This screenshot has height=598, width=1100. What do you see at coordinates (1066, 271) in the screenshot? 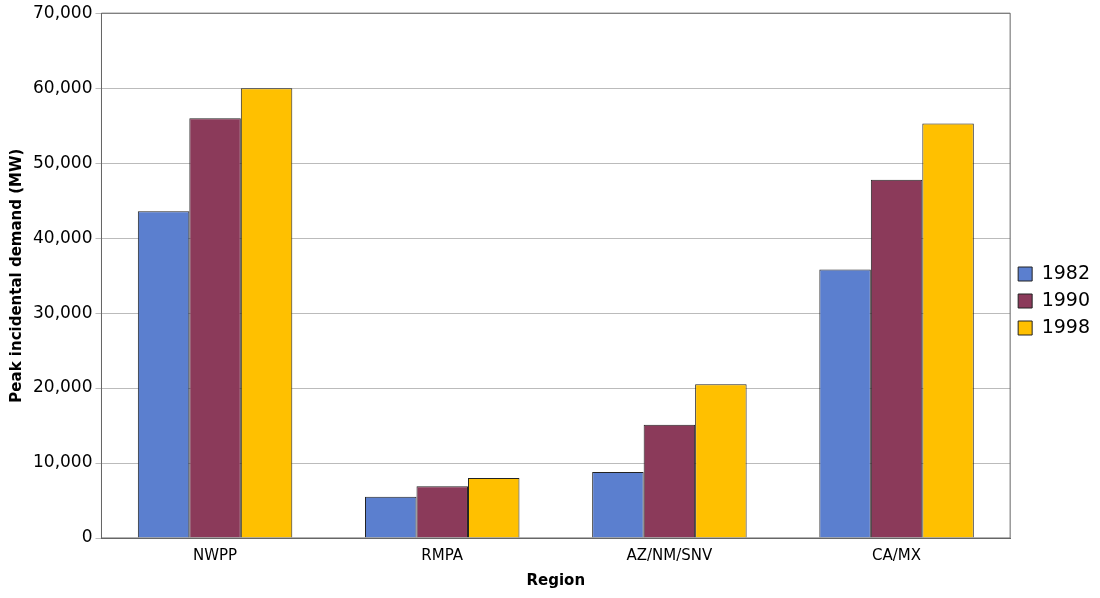
I see `legend-label: 1982` at bounding box center [1066, 271].